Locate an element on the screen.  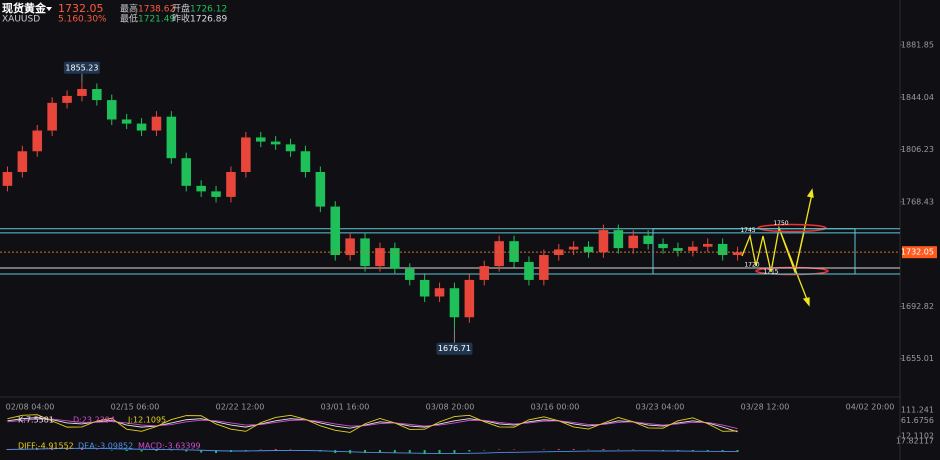
target-label: 1720 is located at coordinates (751, 264).